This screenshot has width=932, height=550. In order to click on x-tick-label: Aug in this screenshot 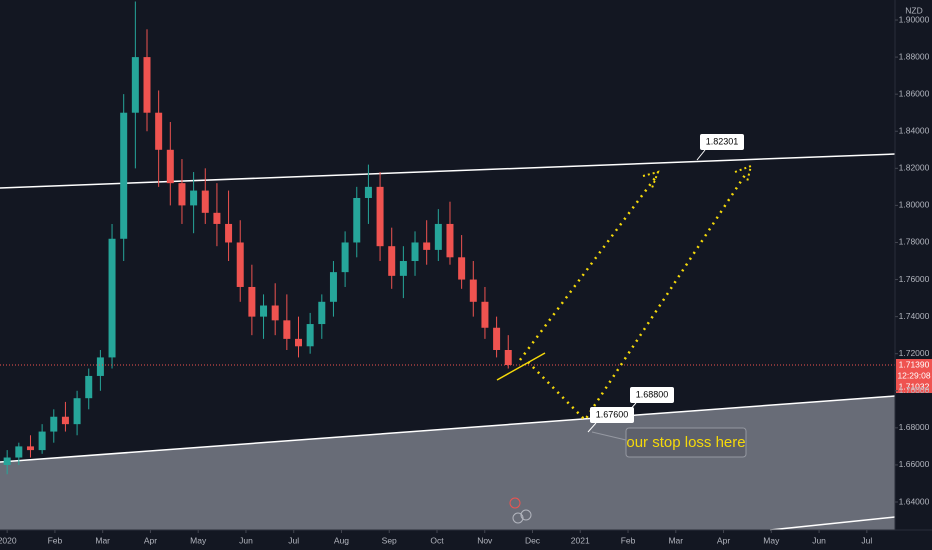, I will do `click(341, 540)`.